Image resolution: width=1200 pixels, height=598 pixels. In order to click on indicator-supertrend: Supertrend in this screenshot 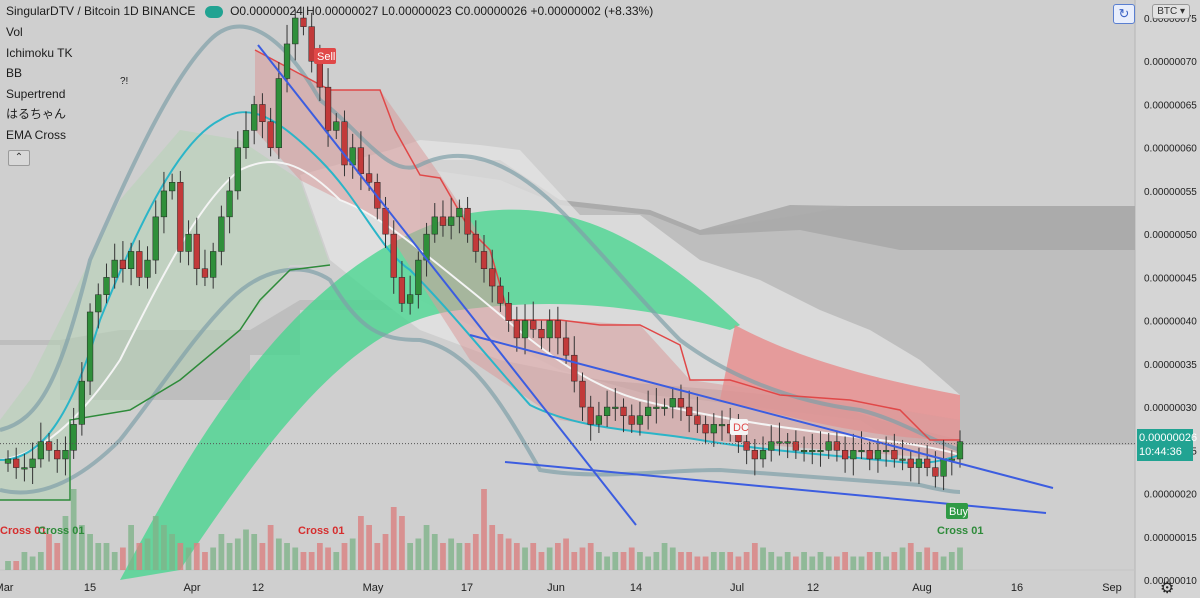, I will do `click(36, 93)`.